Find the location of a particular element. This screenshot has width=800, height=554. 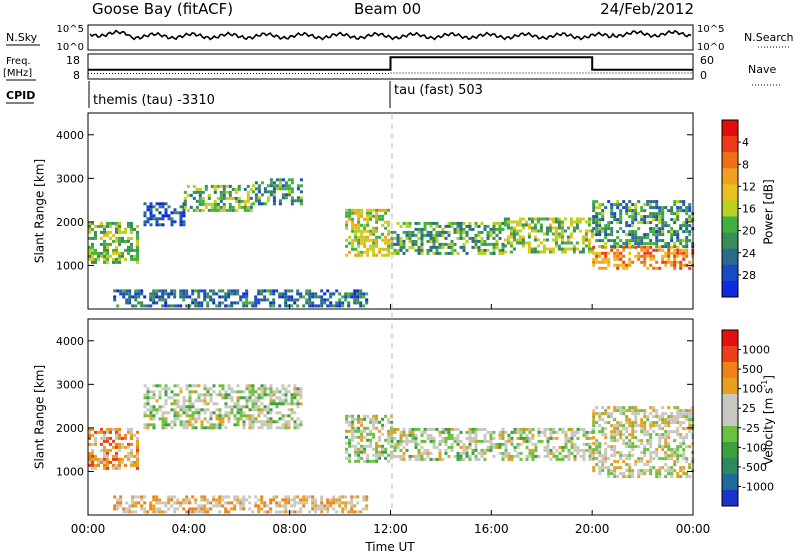

colorbar-tick-label: 24 is located at coordinates (749, 253).